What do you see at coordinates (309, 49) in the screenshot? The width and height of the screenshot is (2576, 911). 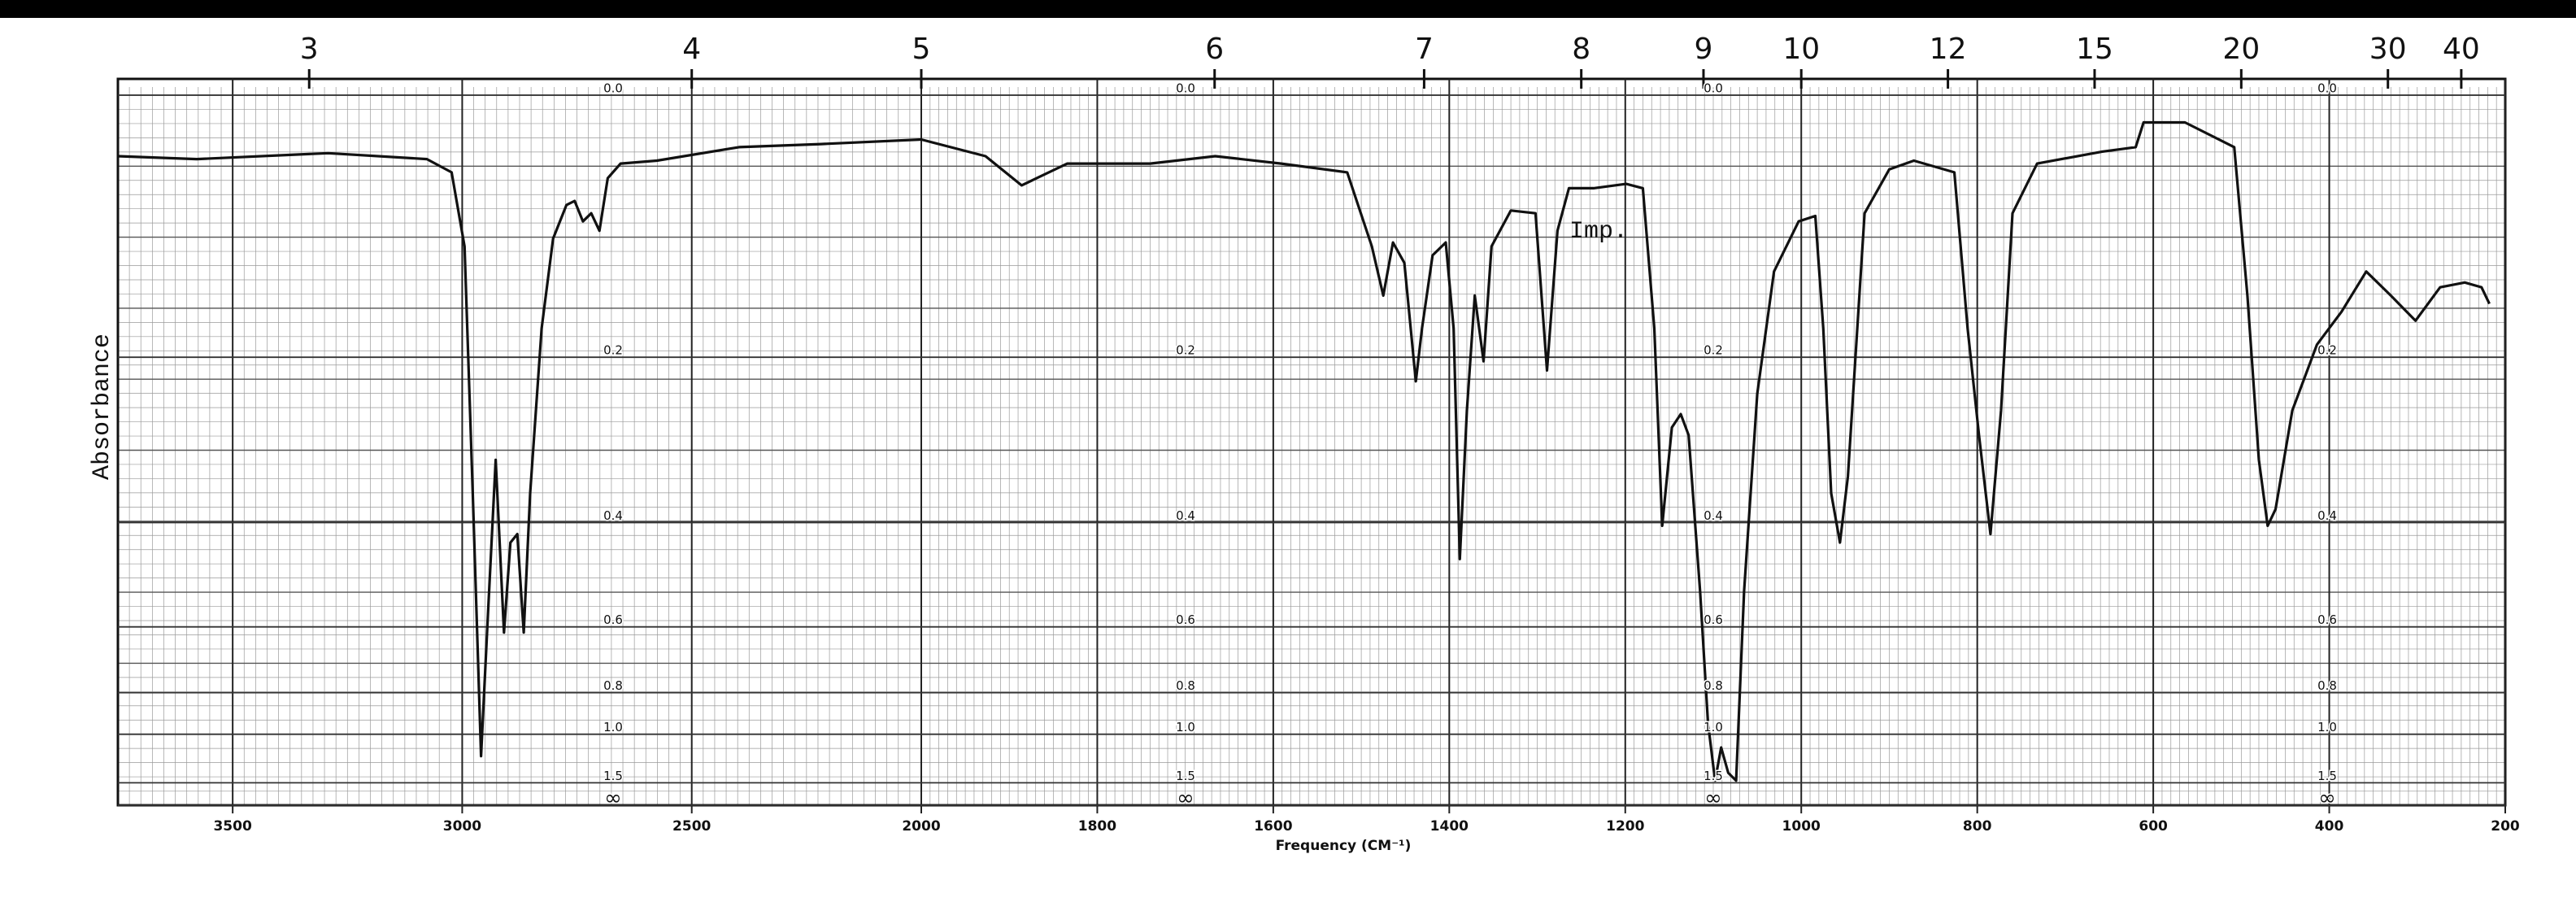 I see `x2-tick-label: 3` at bounding box center [309, 49].